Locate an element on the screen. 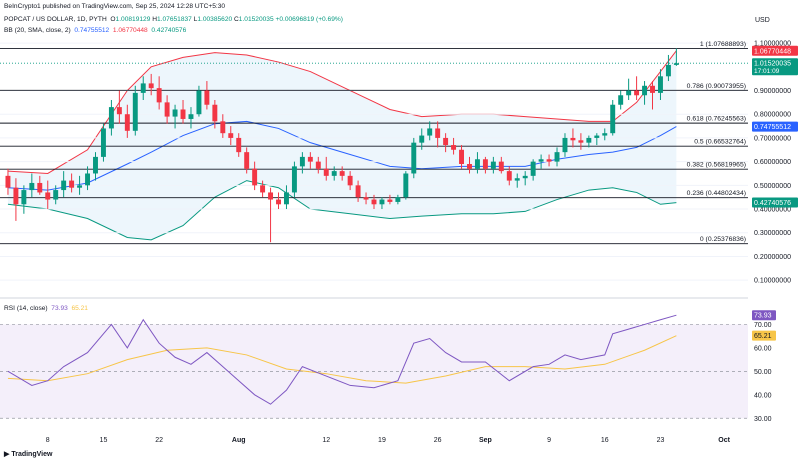 The width and height of the screenshot is (800, 460). time-tick-label: 23 is located at coordinates (661, 440).